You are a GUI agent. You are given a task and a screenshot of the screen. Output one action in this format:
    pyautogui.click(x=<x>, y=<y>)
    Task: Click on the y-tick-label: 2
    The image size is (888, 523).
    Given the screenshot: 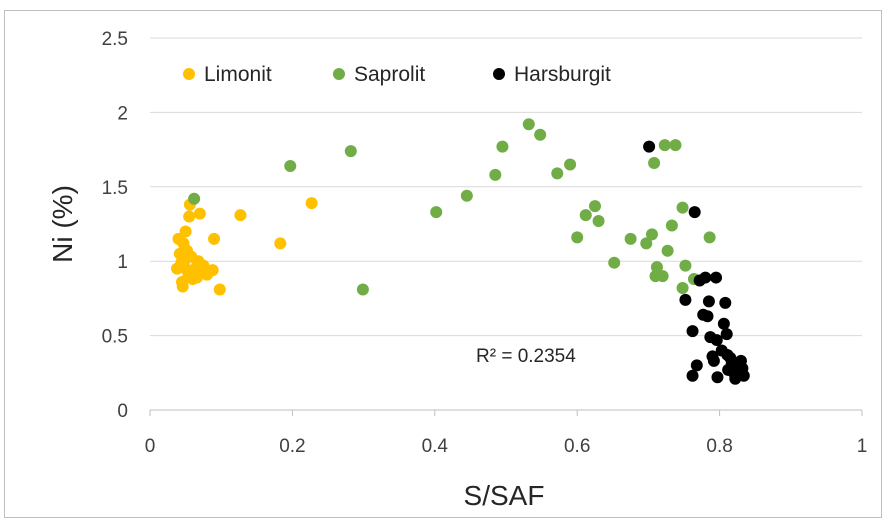 What is the action you would take?
    pyautogui.click(x=122, y=113)
    